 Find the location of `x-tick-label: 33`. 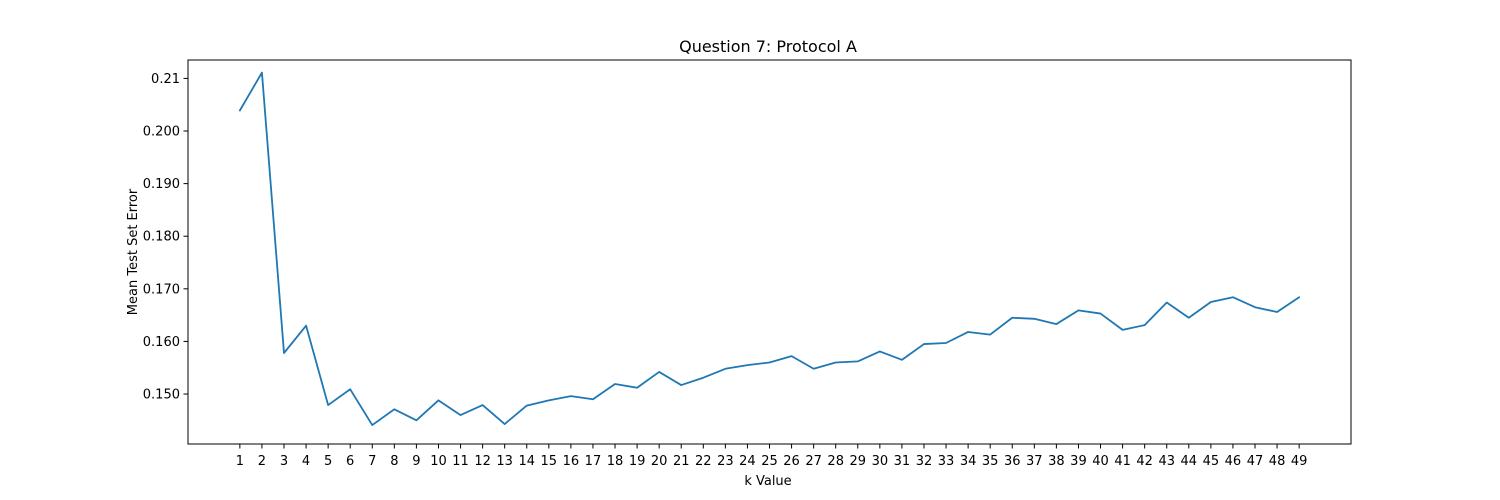

x-tick-label: 33 is located at coordinates (946, 461).